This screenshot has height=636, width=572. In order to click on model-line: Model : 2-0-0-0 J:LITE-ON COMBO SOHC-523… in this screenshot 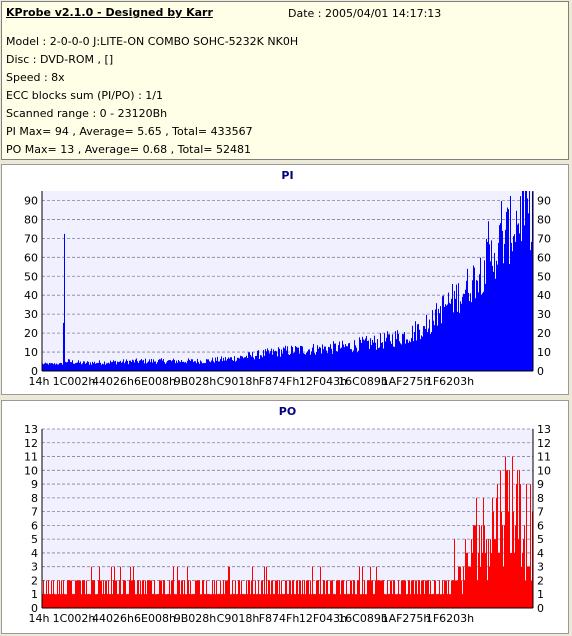, I will do `click(152, 41)`.